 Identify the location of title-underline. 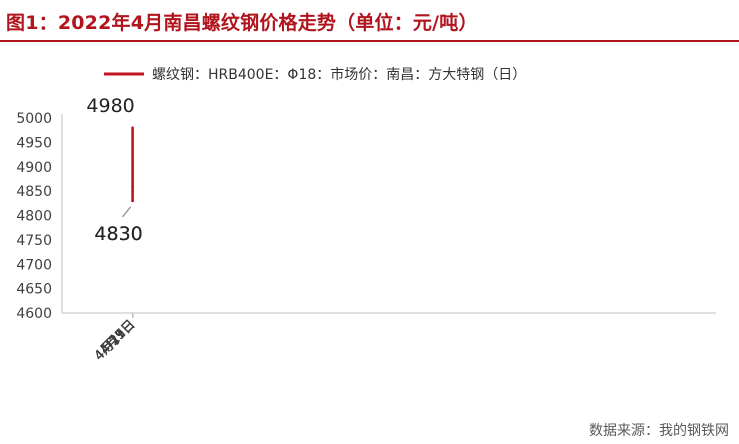
(369, 41).